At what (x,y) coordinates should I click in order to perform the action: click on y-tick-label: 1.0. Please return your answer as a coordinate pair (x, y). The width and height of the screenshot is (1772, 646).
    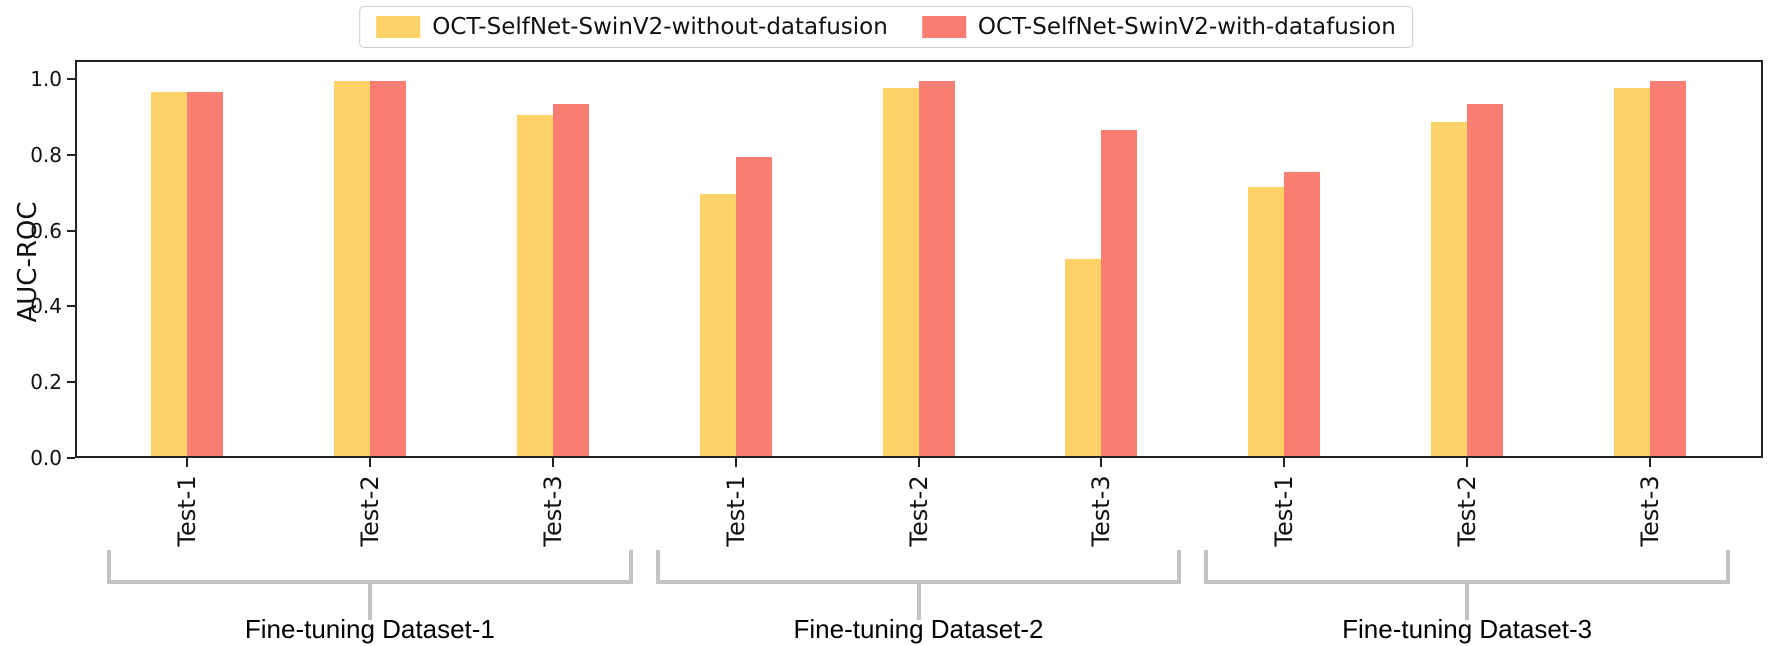
    Looking at the image, I should click on (46, 79).